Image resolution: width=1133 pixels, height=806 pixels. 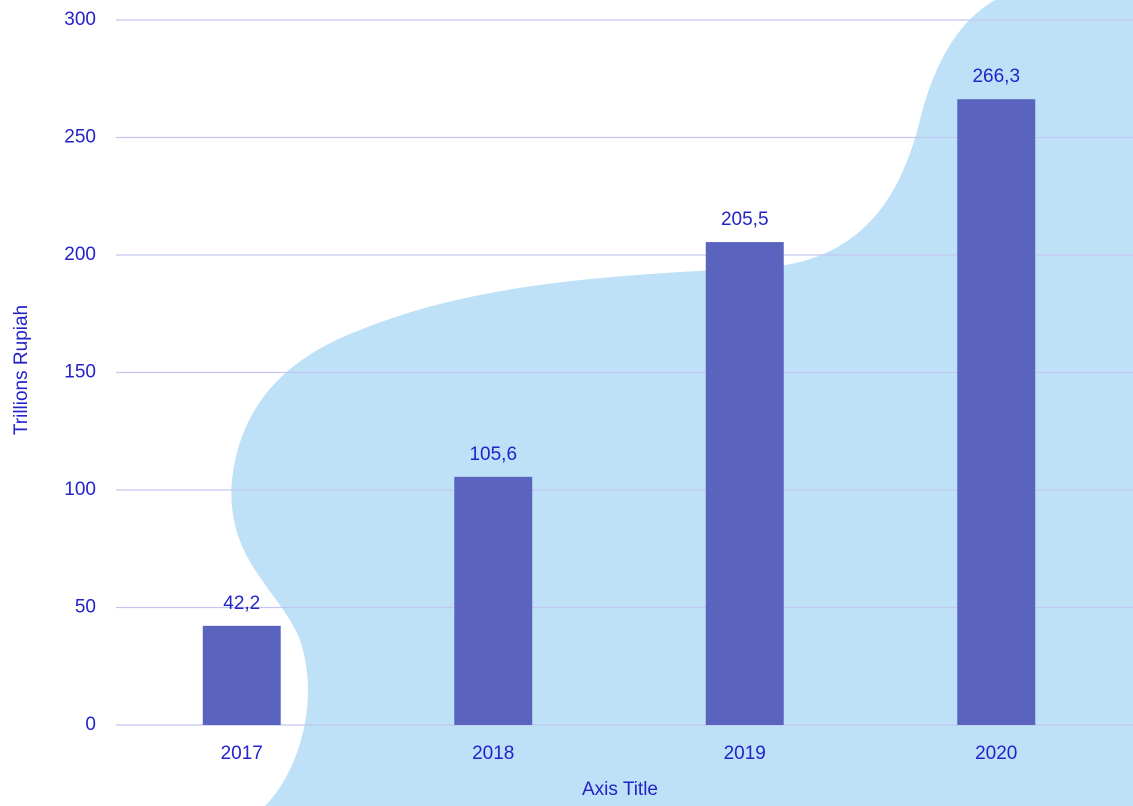 I want to click on x-tick-label: 2019, so click(x=745, y=753).